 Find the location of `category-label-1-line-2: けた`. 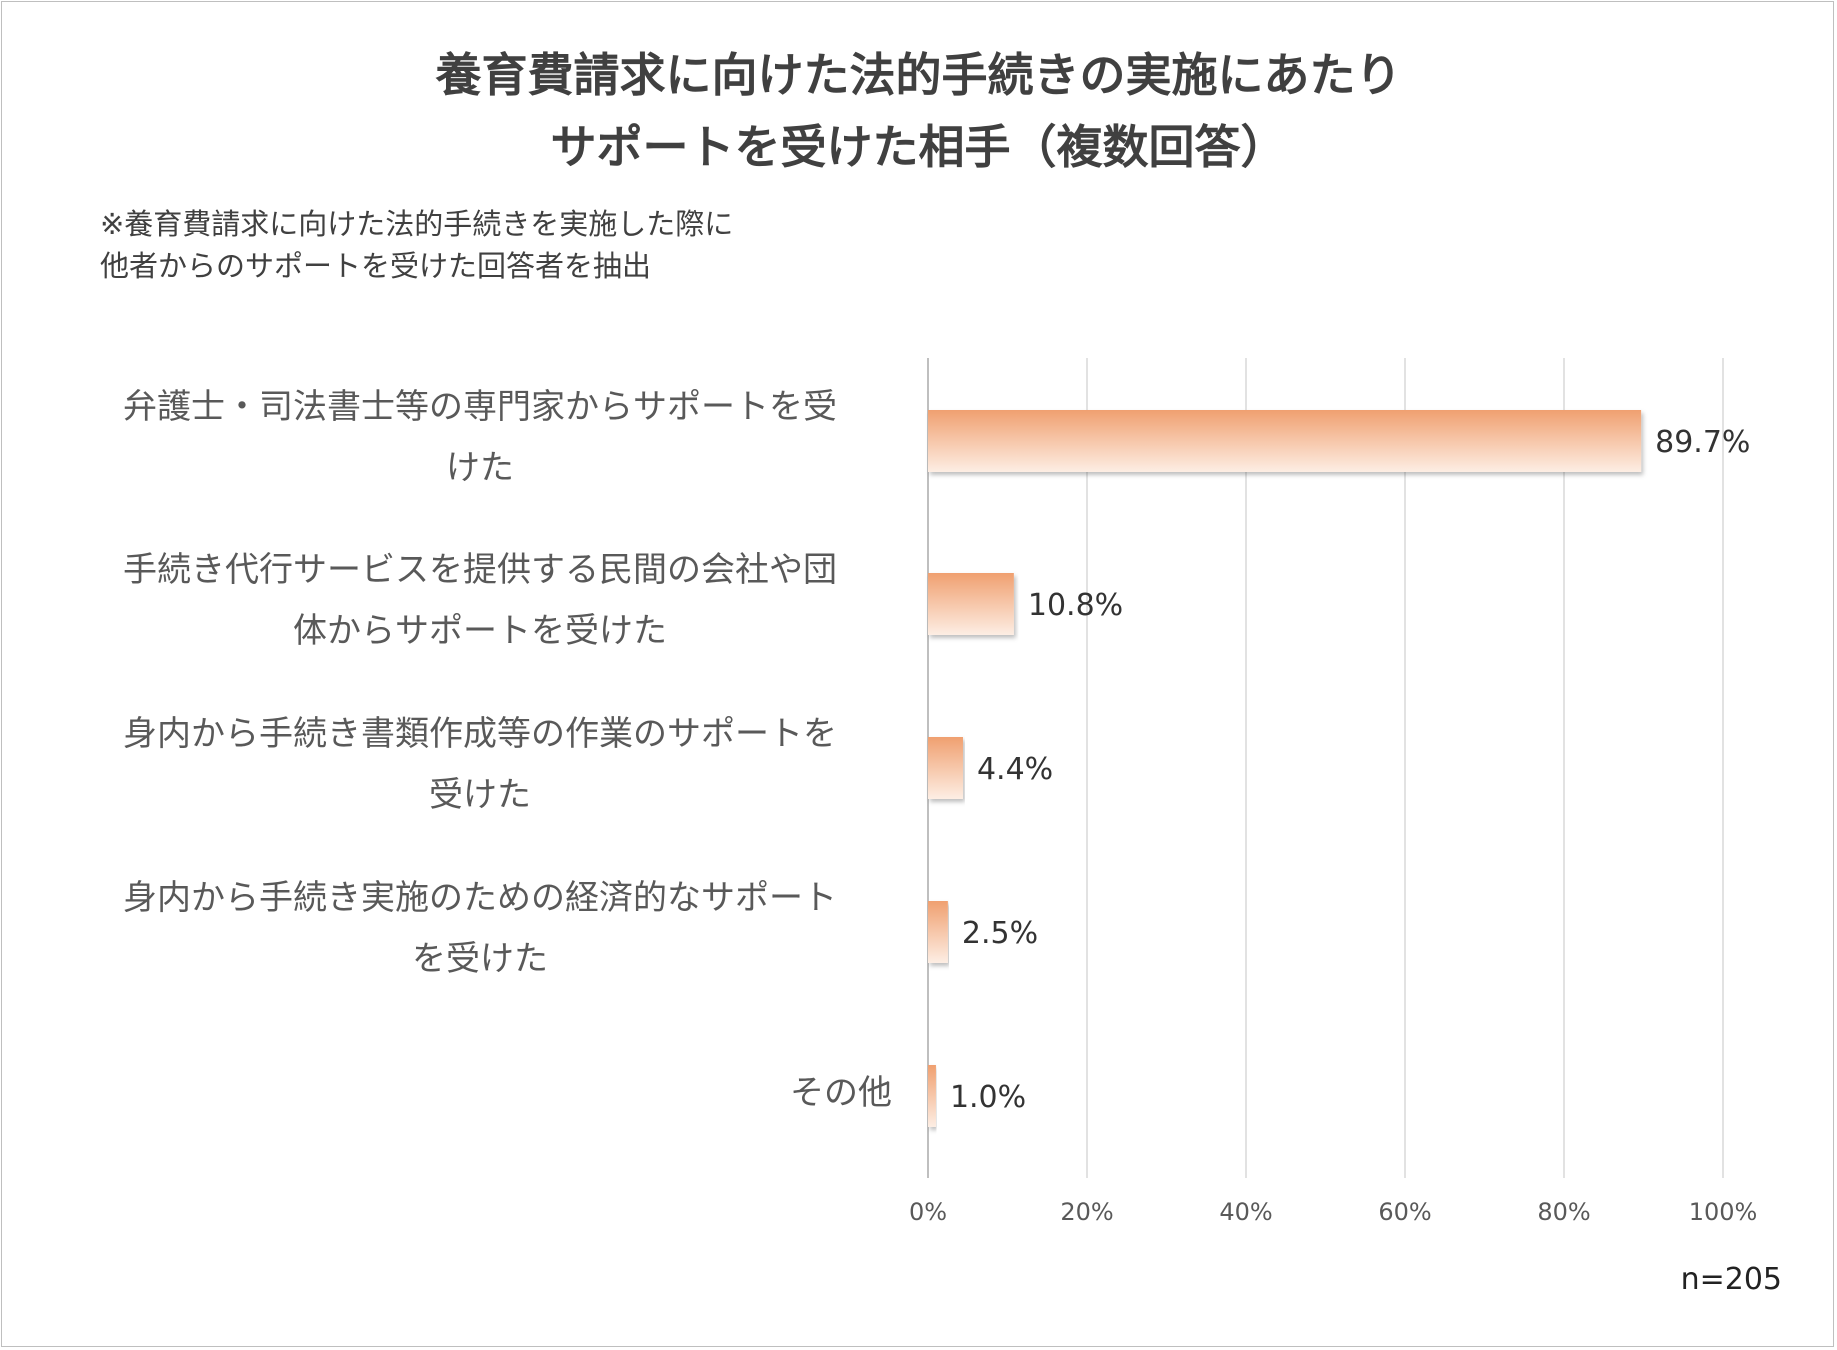

category-label-1-line-2: けた is located at coordinates (480, 468).